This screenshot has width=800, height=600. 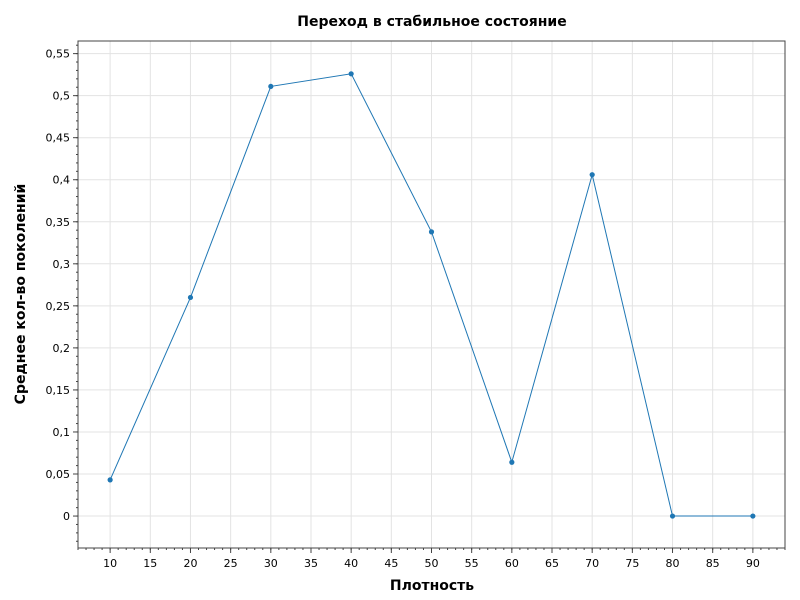 What do you see at coordinates (62, 432) in the screenshot?
I see `y-tick-label: 0,1` at bounding box center [62, 432].